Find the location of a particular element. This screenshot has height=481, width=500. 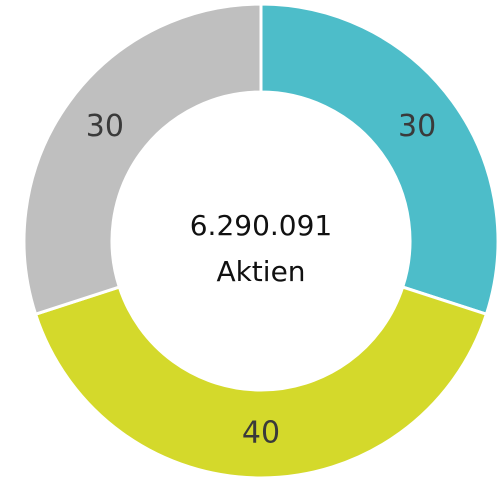

center-unit: Aktien is located at coordinates (260, 271).